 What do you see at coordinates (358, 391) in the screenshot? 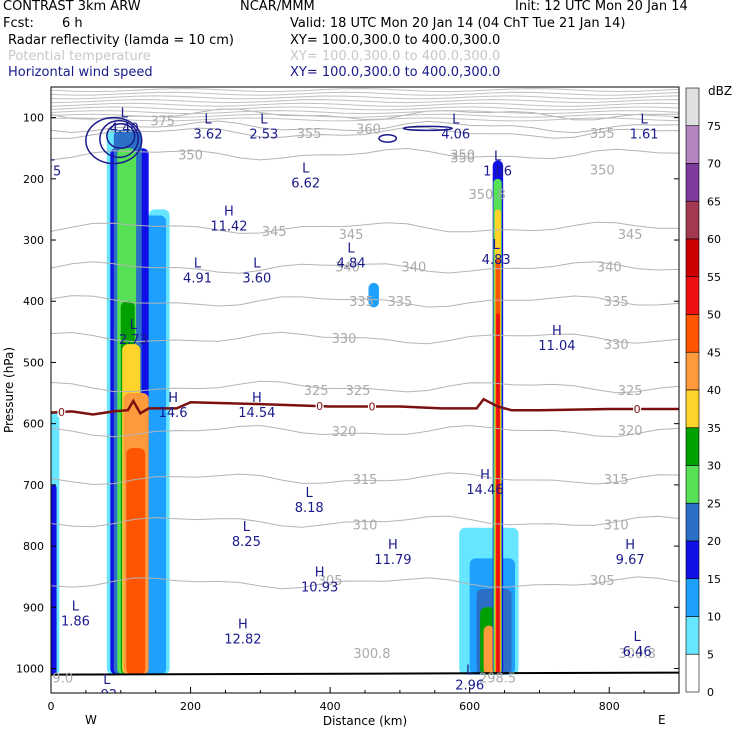
I see `theta-label-19: 325` at bounding box center [358, 391].